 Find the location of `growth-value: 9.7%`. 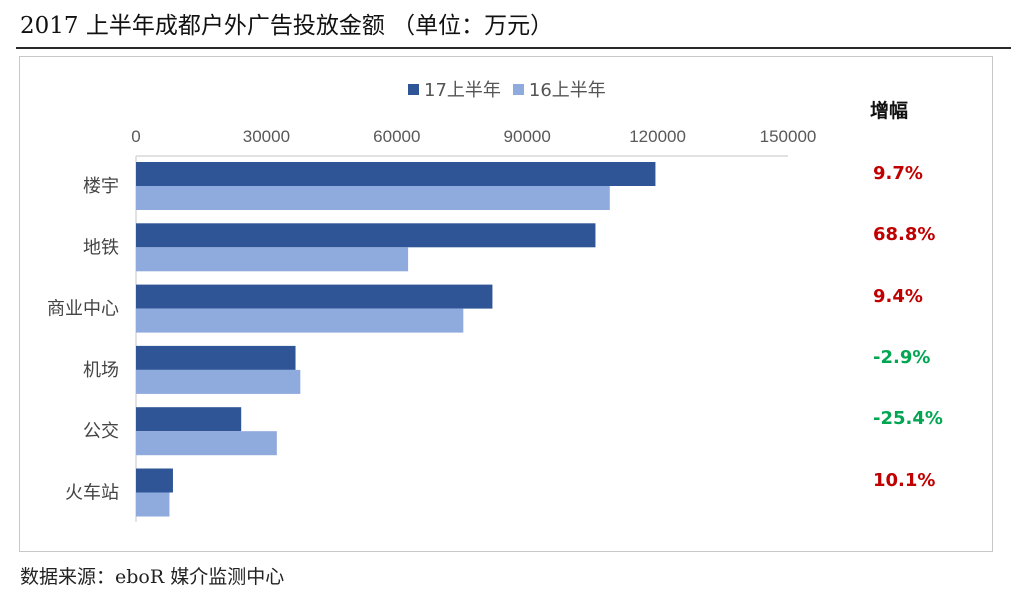

growth-value: 9.7% is located at coordinates (898, 173).